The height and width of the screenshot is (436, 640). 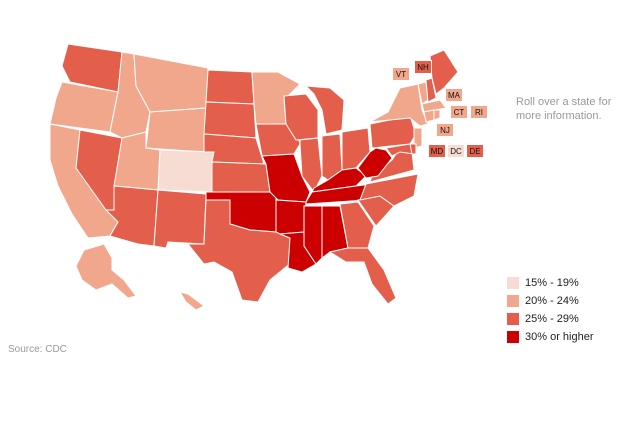 I want to click on small-state-box: RI, so click(x=479, y=112).